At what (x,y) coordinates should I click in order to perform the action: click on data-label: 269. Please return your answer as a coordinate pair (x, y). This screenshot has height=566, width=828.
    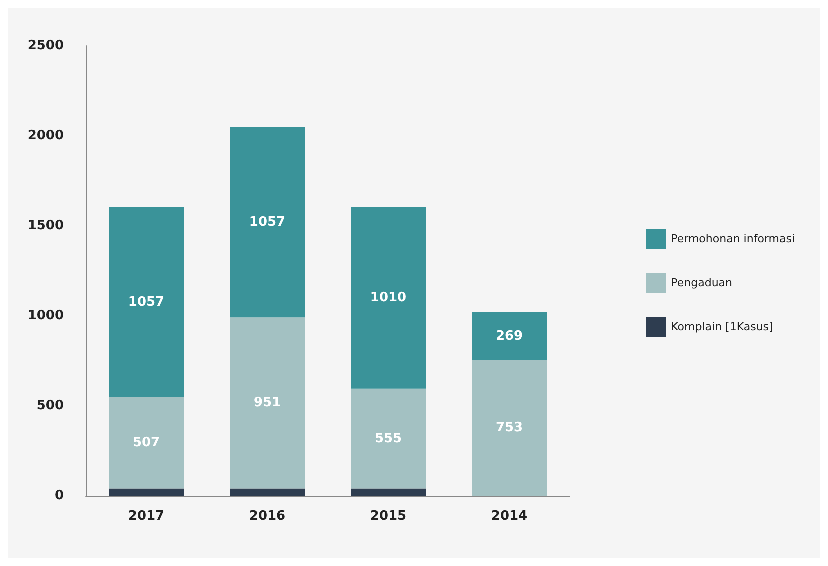
    Looking at the image, I should click on (510, 336).